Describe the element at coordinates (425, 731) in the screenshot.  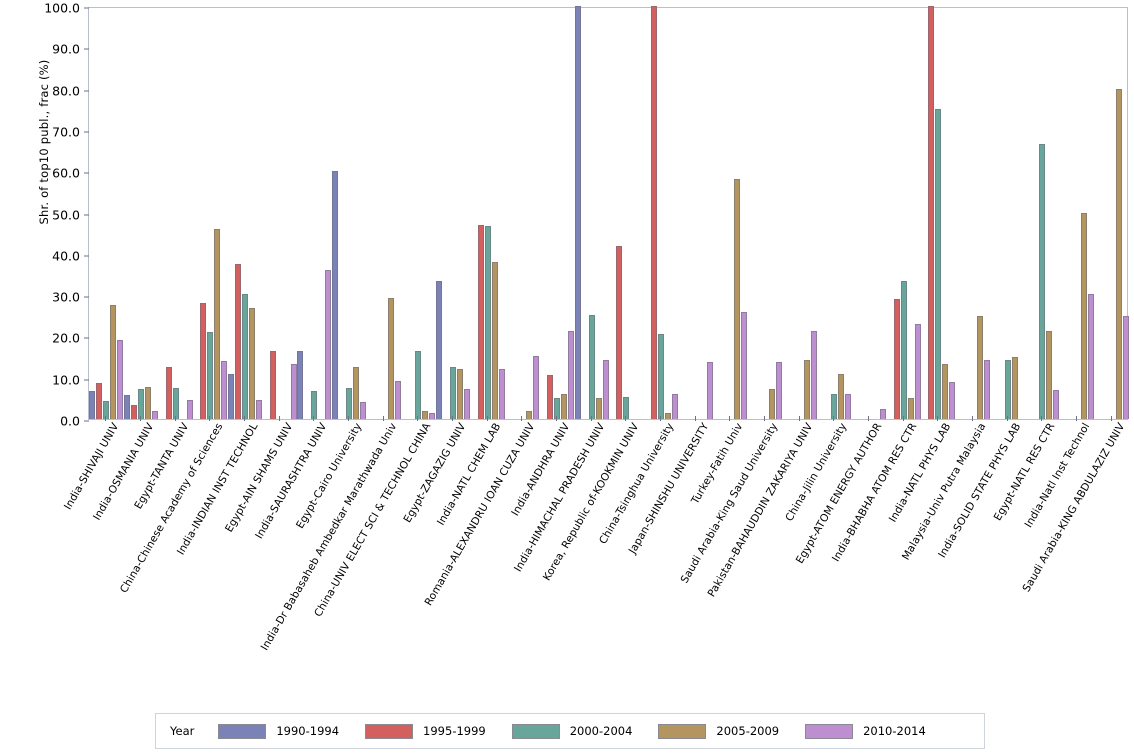
I see `legend-item: 1995-1999` at that location.